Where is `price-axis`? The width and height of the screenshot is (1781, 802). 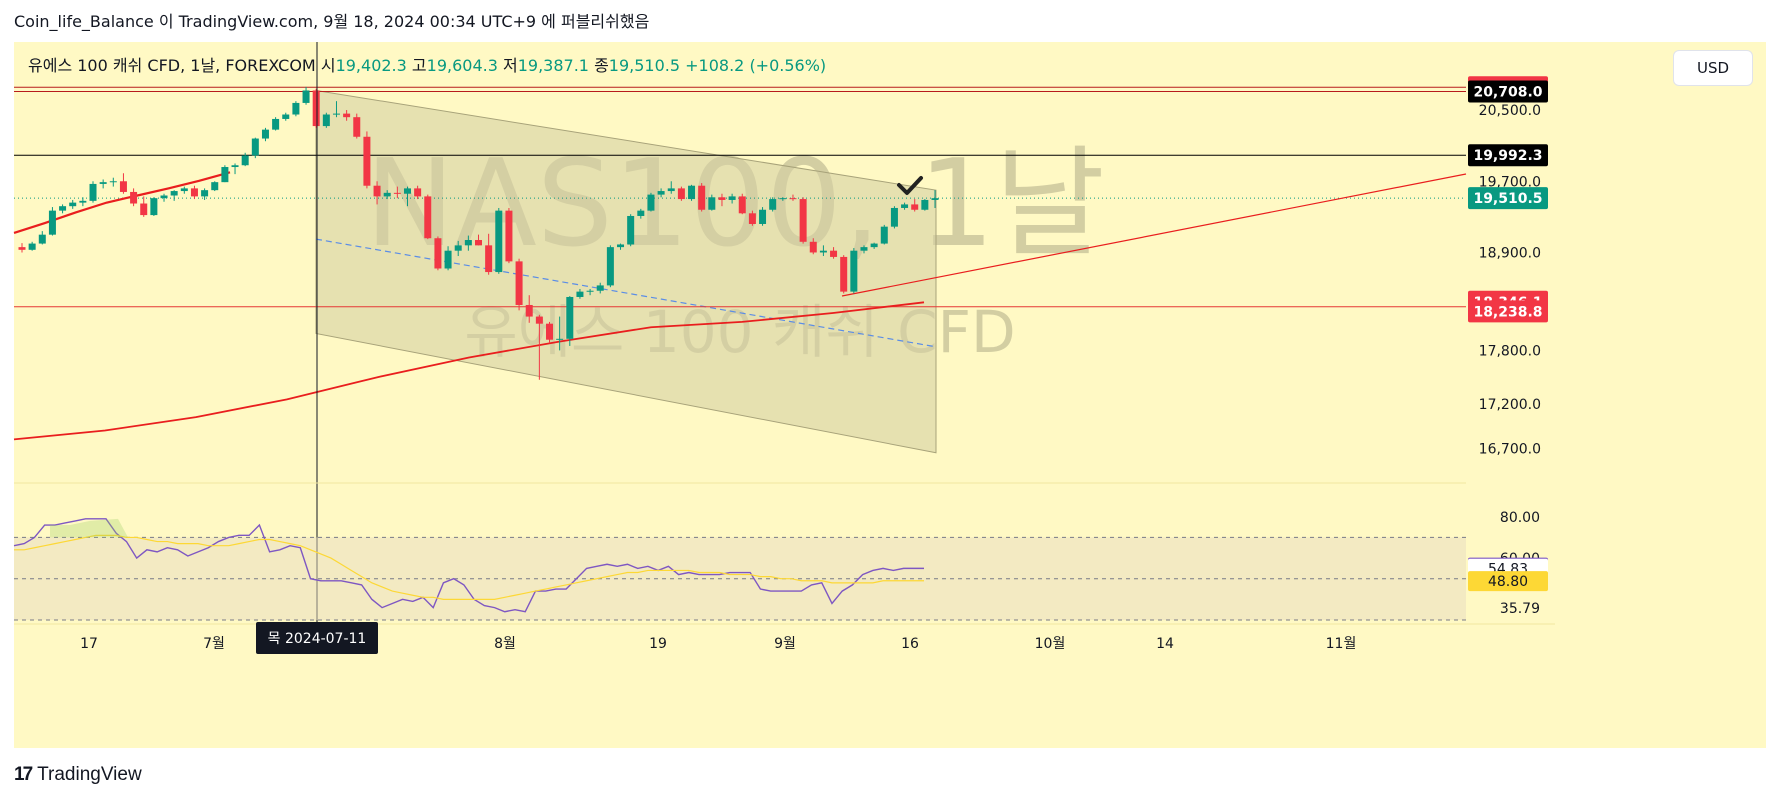 price-axis is located at coordinates (1511, 337).